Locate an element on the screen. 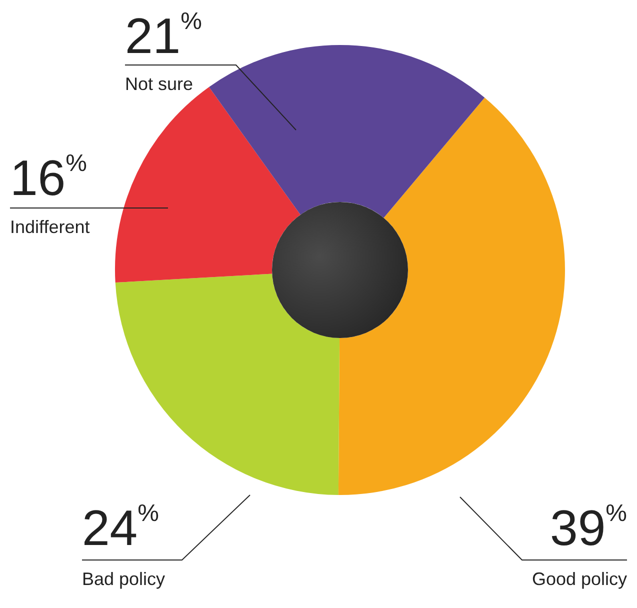  slice-label: Not sure is located at coordinates (159, 84).